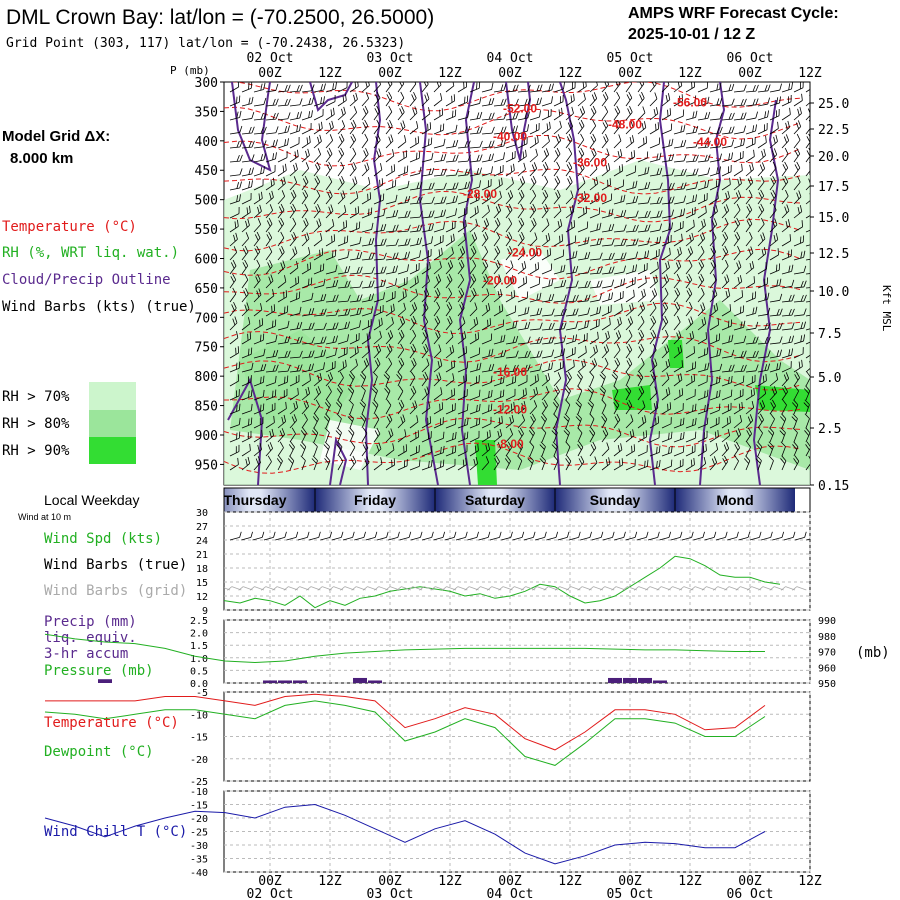  Describe the element at coordinates (36, 397) in the screenshot. I see `legend-rh70: RH > 70%` at that location.